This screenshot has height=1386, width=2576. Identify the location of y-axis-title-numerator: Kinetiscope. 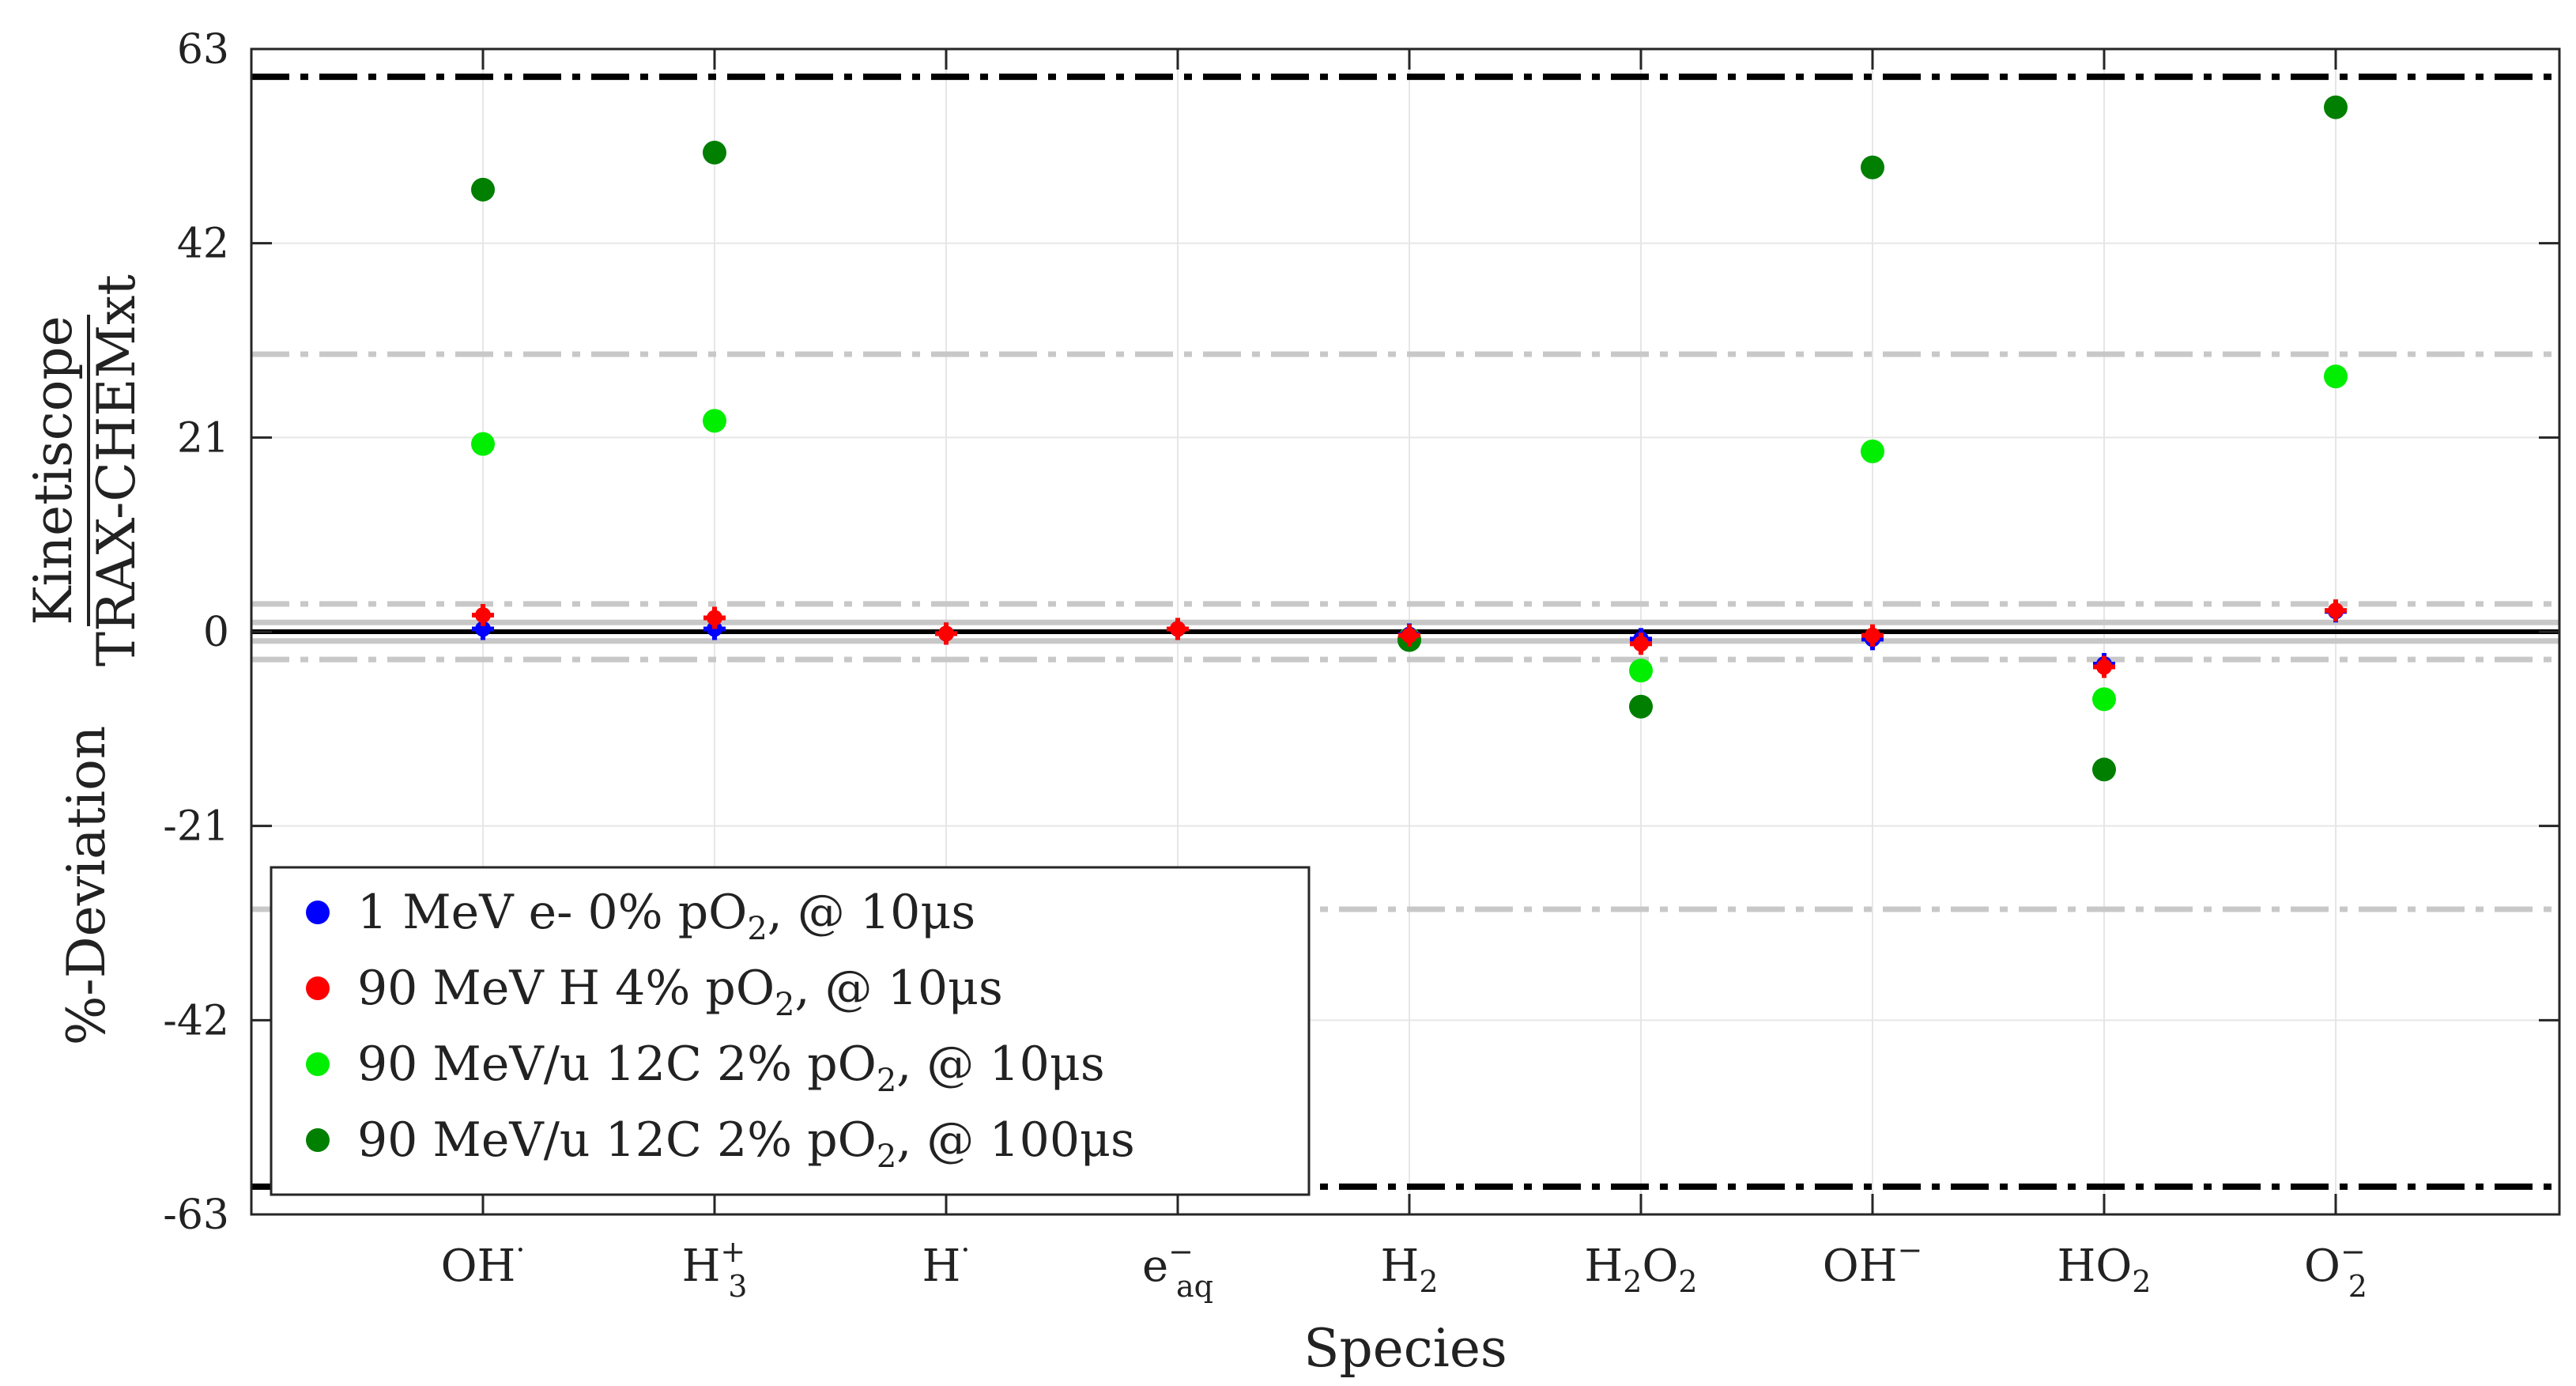
(54, 470).